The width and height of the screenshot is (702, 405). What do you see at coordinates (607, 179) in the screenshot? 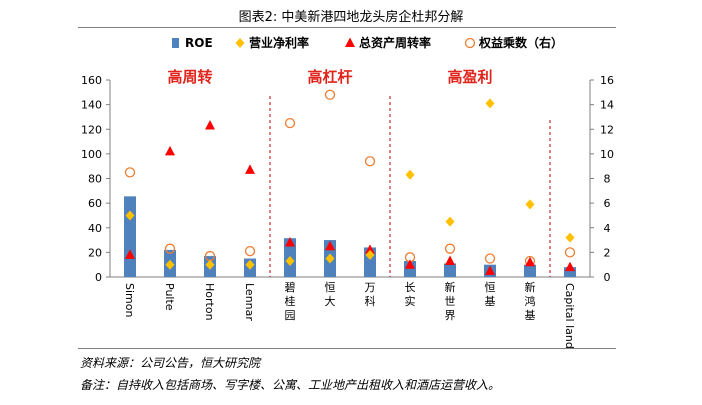
I see `y2-tick-label: 8` at bounding box center [607, 179].